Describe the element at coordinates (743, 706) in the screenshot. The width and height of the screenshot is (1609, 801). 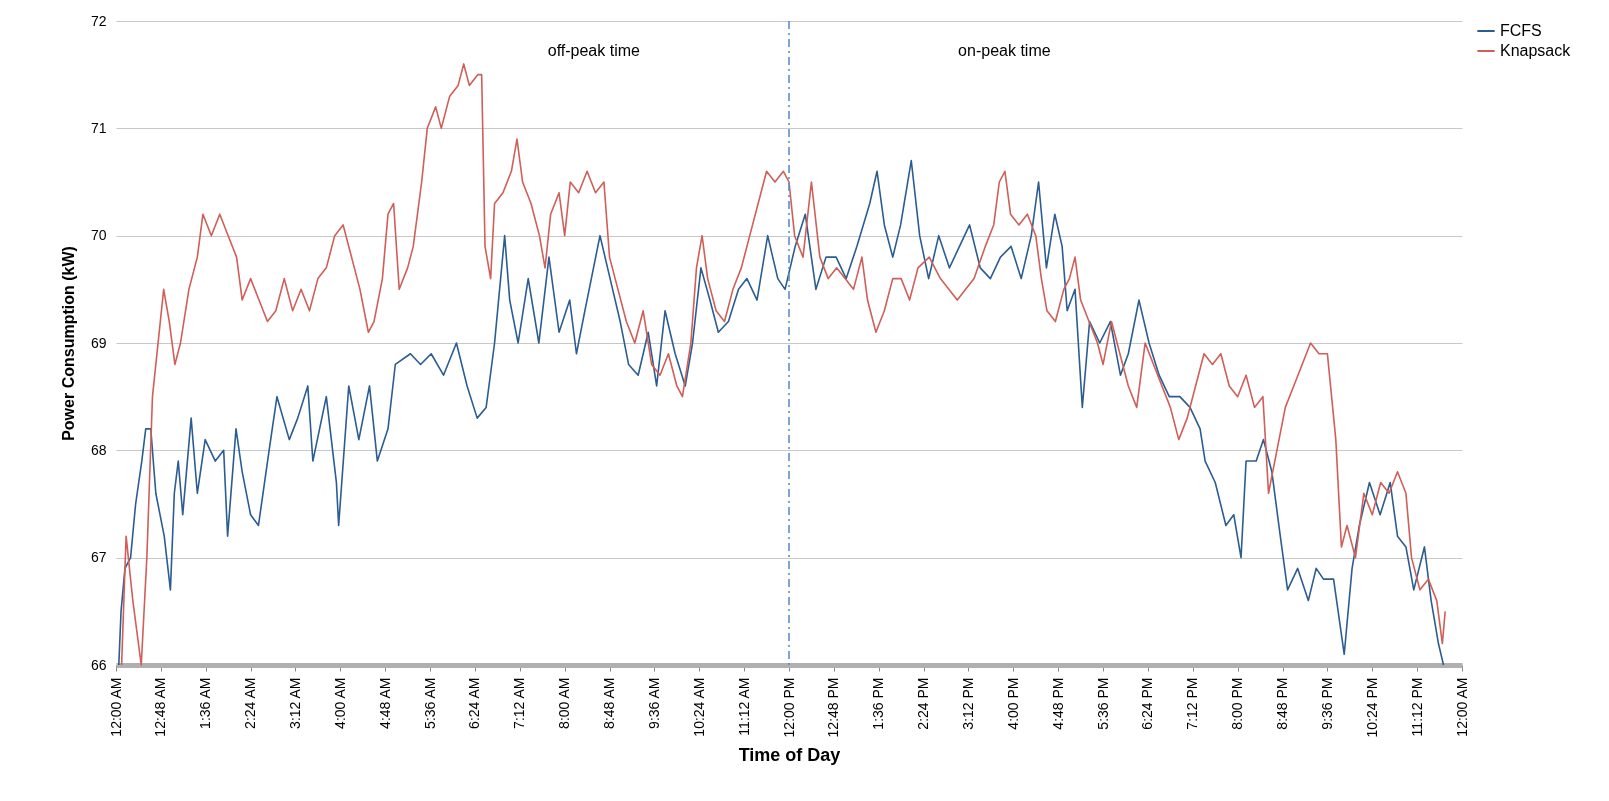
I see `x-tick-label: 11:12 AM` at that location.